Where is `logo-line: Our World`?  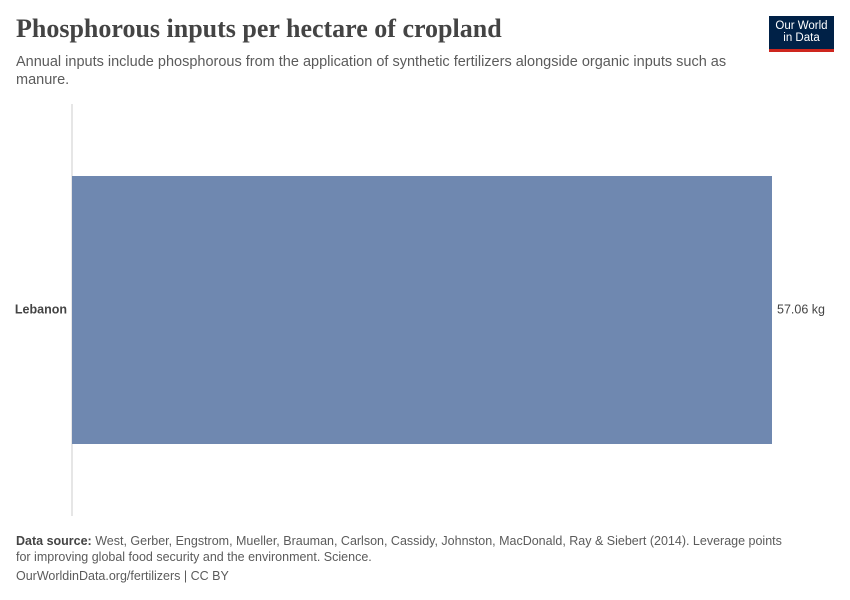 logo-line: Our World is located at coordinates (801, 26).